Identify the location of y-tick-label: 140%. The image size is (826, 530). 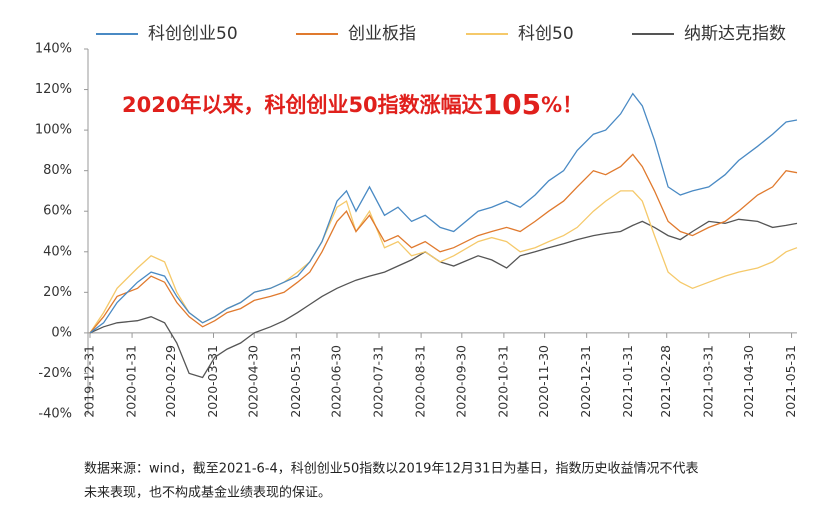
(53, 49).